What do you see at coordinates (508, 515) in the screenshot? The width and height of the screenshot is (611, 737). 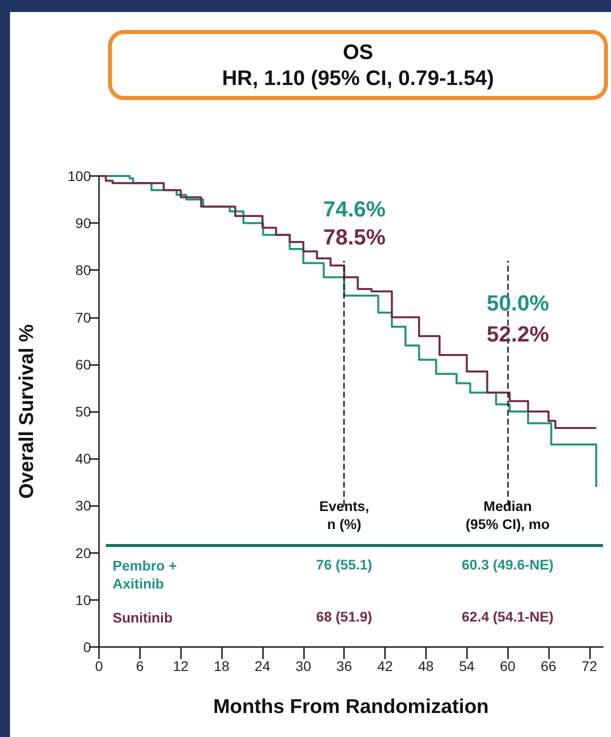 I see `annotation: Median (95% CI), mo` at bounding box center [508, 515].